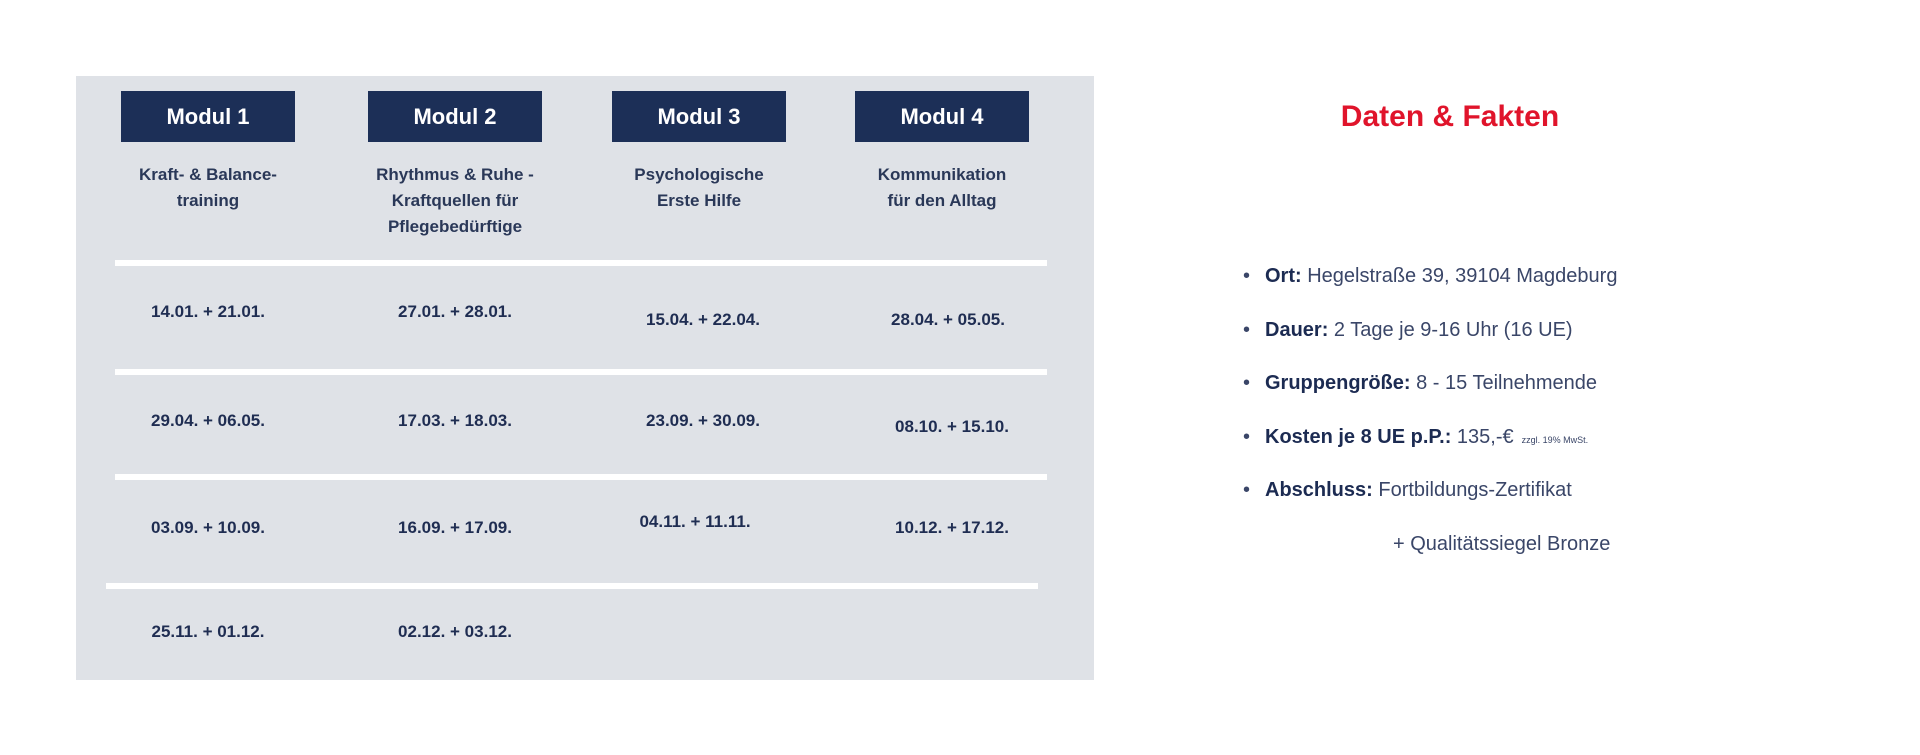 This screenshot has height=755, width=1920. What do you see at coordinates (942, 200) in the screenshot?
I see `module-title-line: für den Alltag` at bounding box center [942, 200].